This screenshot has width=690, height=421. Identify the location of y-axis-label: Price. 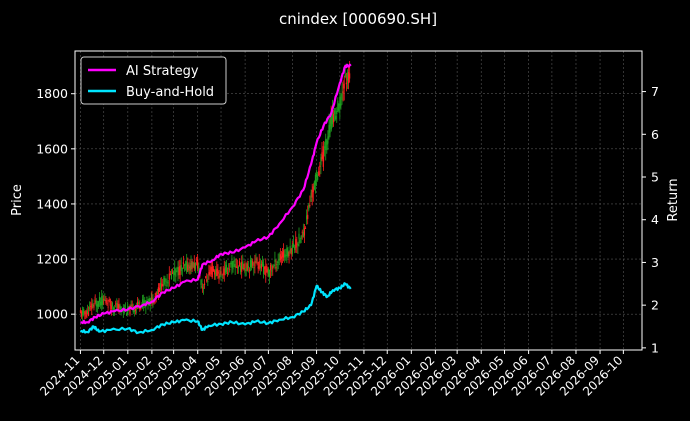
(17, 200).